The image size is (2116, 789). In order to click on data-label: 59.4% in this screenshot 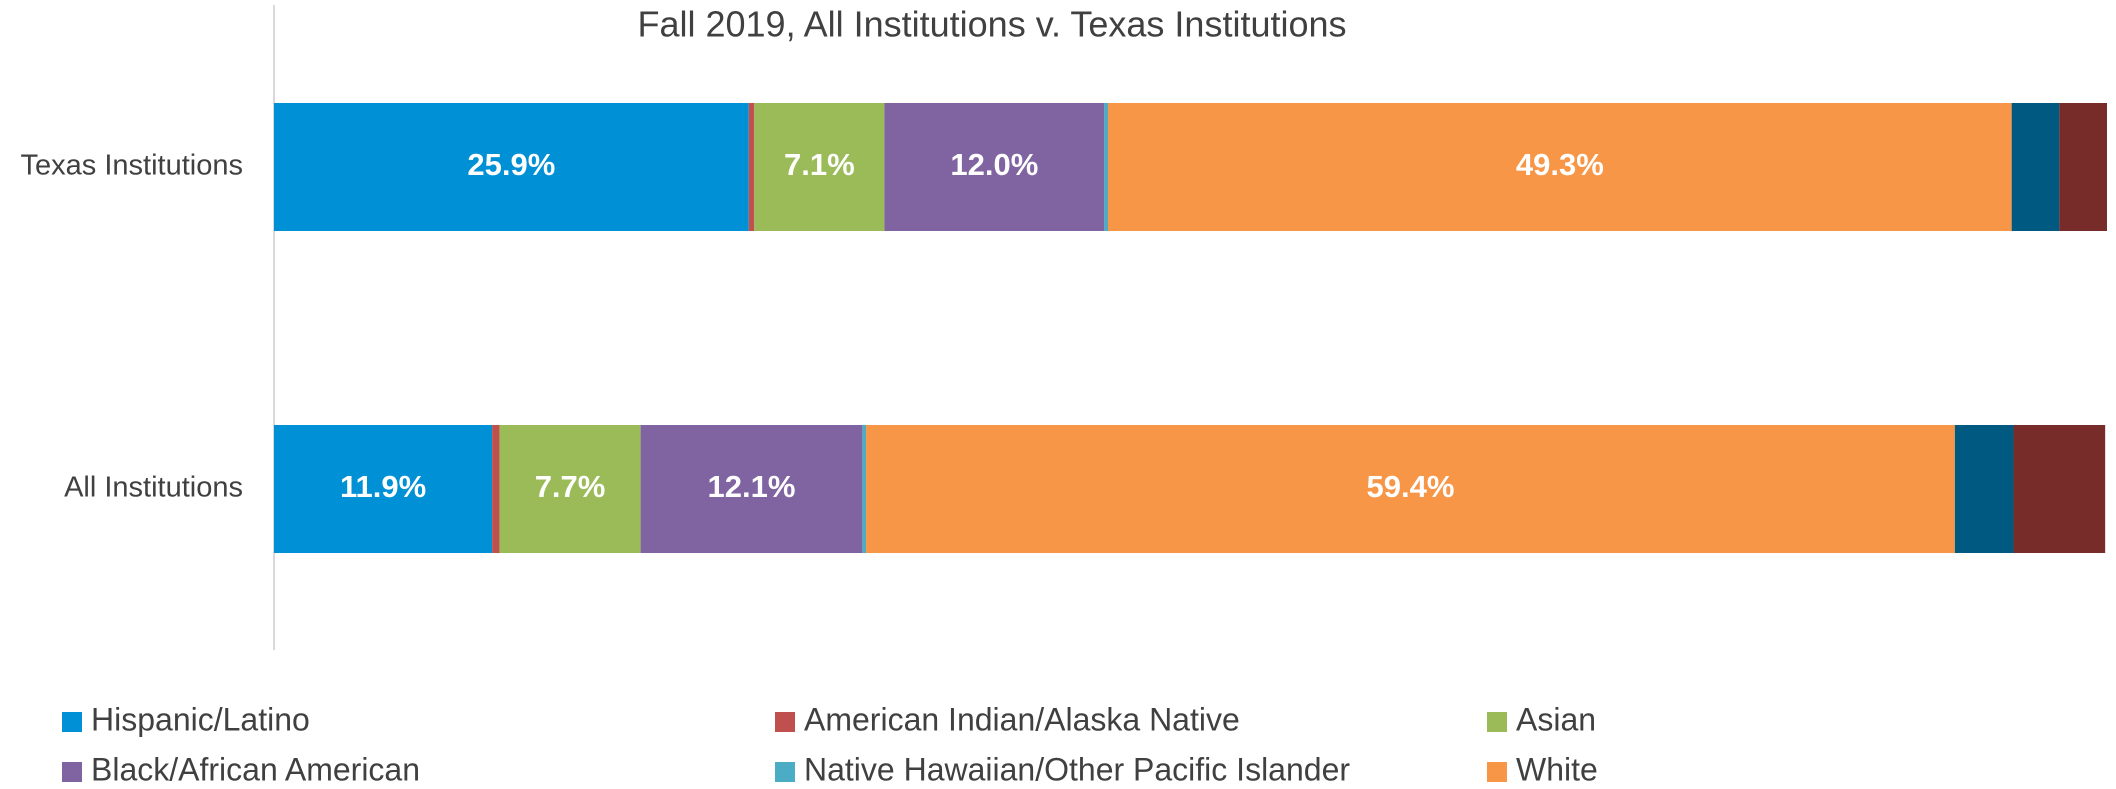, I will do `click(1411, 486)`.